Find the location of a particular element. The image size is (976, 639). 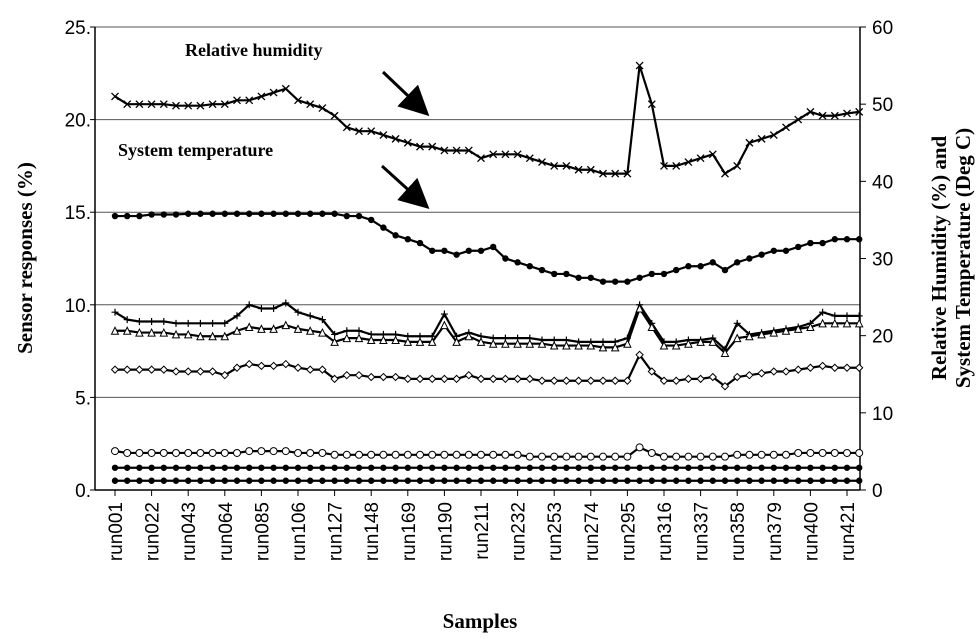

x-tick-label: run085 is located at coordinates (262, 531).